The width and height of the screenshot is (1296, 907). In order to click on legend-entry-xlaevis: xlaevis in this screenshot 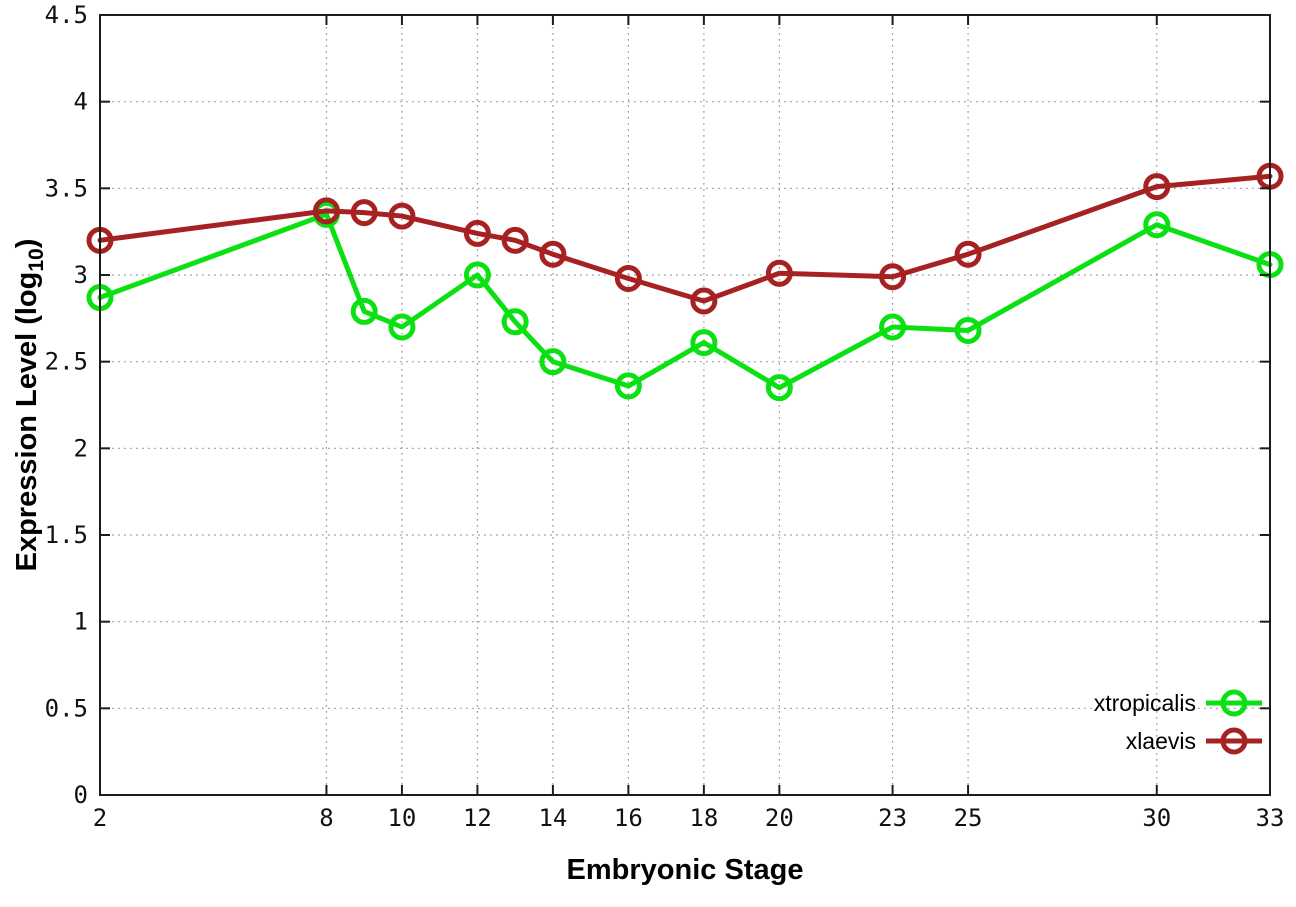, I will do `click(1194, 741)`.